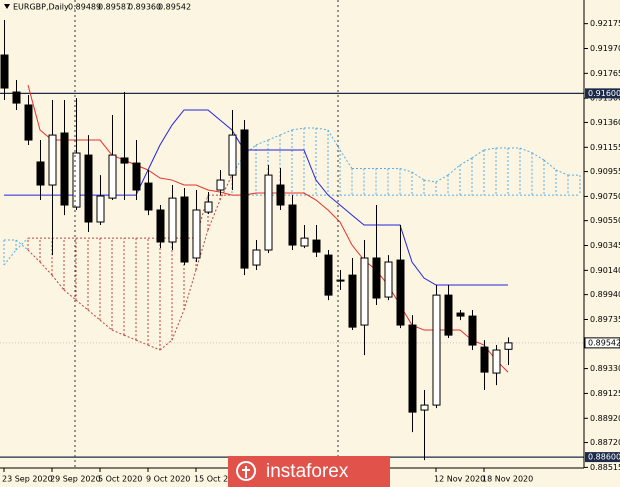 This screenshot has width=620, height=487. Describe the element at coordinates (605, 196) in the screenshot. I see `y-tick-label: 0.90750` at that location.